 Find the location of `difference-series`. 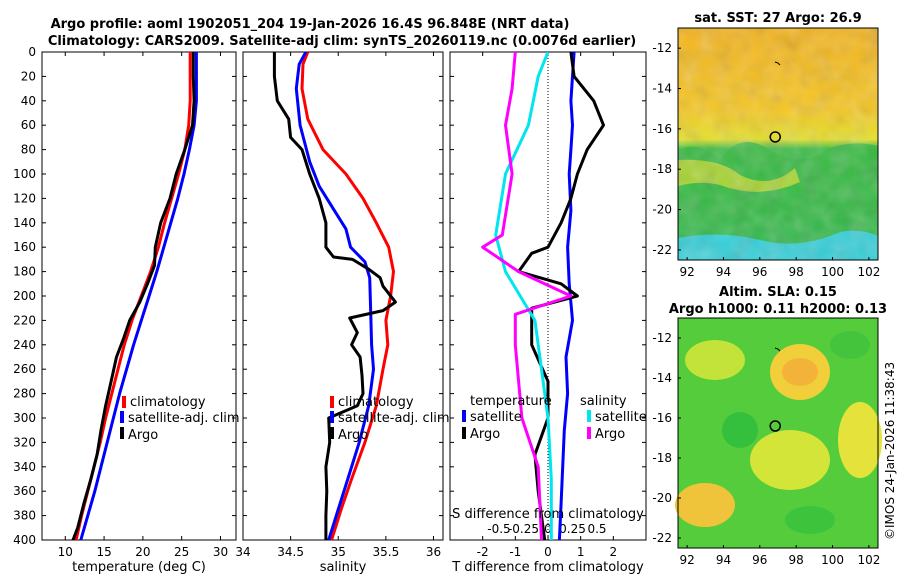

difference-series is located at coordinates (543, 296).